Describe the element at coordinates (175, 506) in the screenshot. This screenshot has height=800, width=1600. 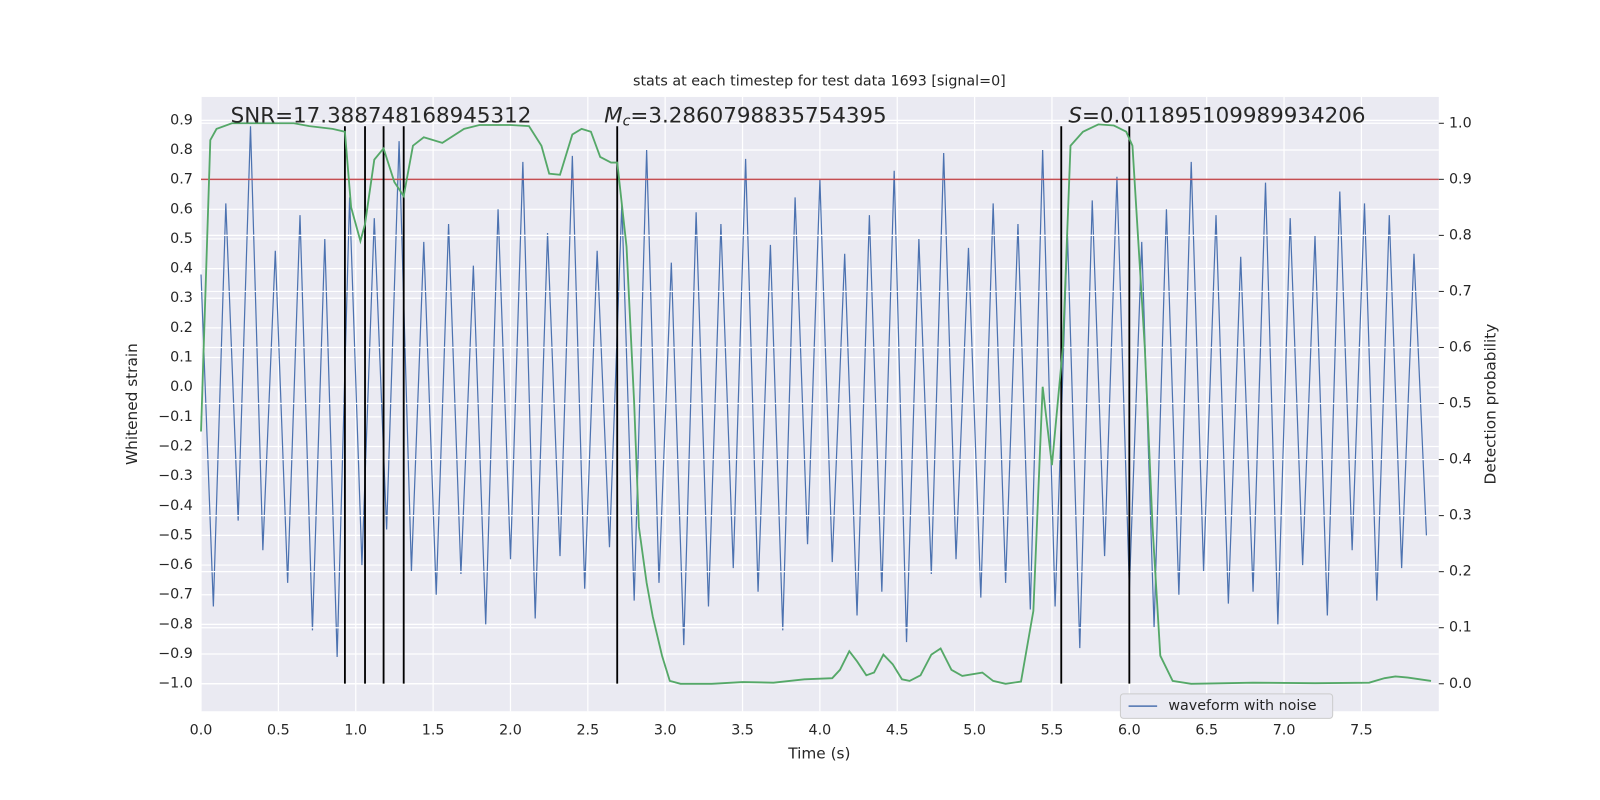
I see `y-tick-label: −0.4` at that location.